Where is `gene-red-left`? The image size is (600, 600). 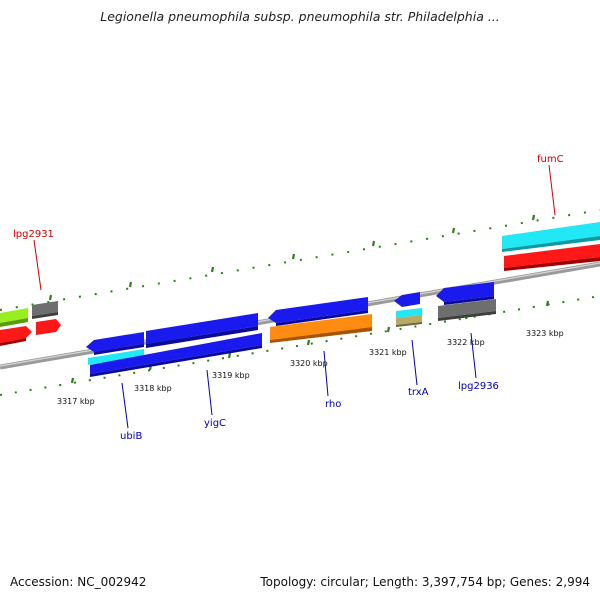
gene-red-left is located at coordinates (16, 334).